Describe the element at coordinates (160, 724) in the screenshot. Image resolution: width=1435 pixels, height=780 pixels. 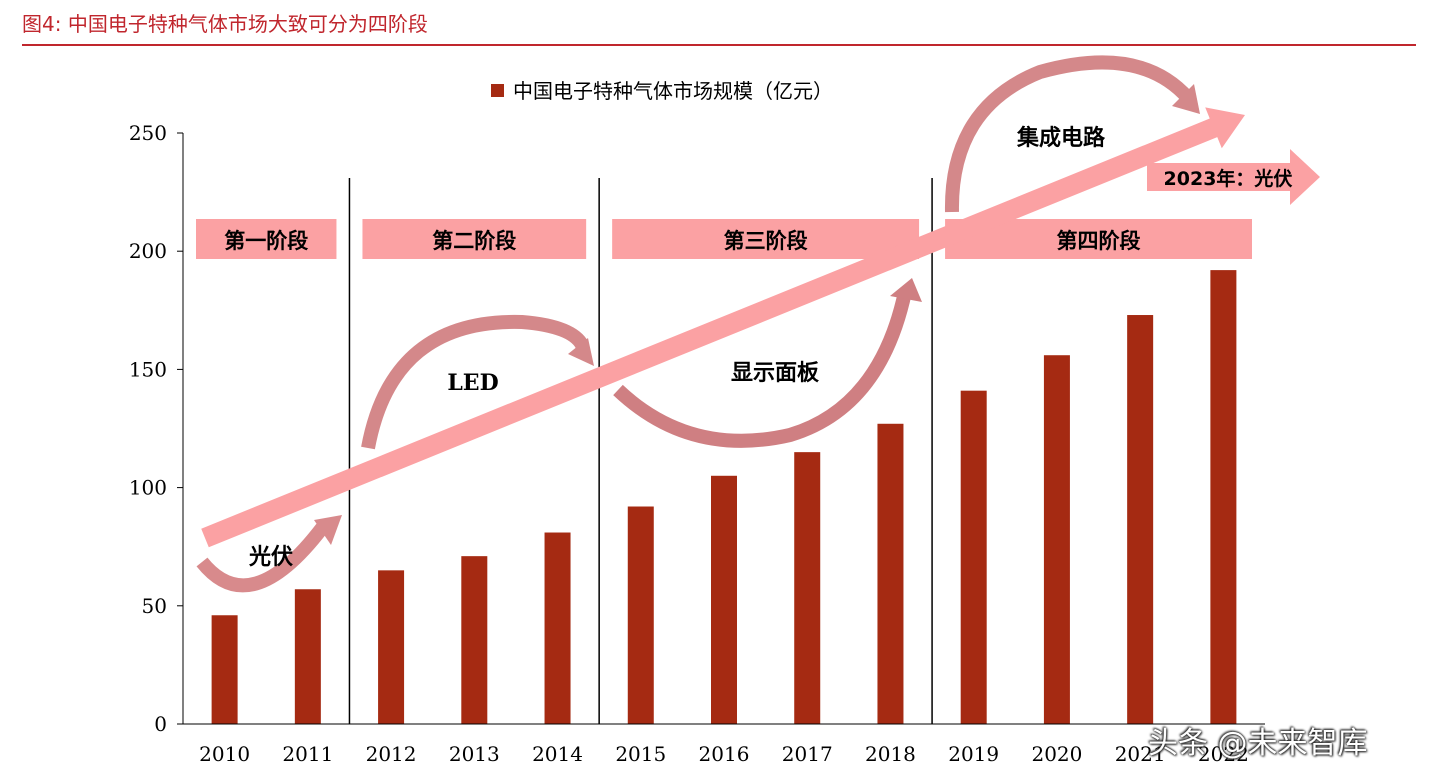
I see `y-tick-label: 0` at that location.